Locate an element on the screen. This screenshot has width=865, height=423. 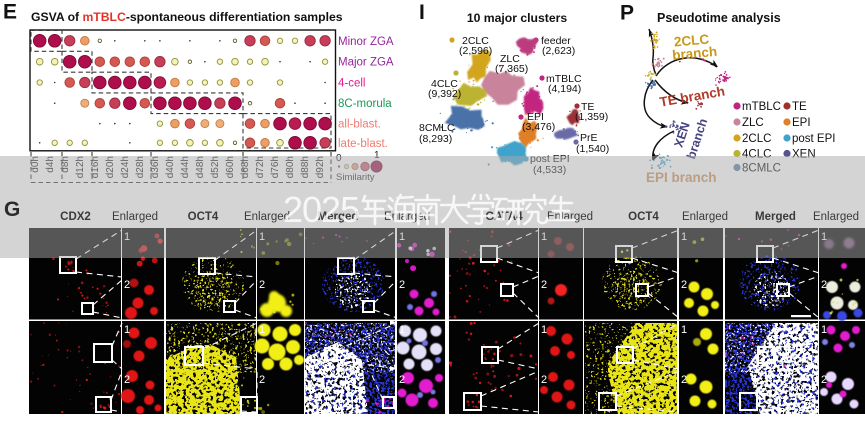
svg-text: 2025 is located at coordinates (321, 209).